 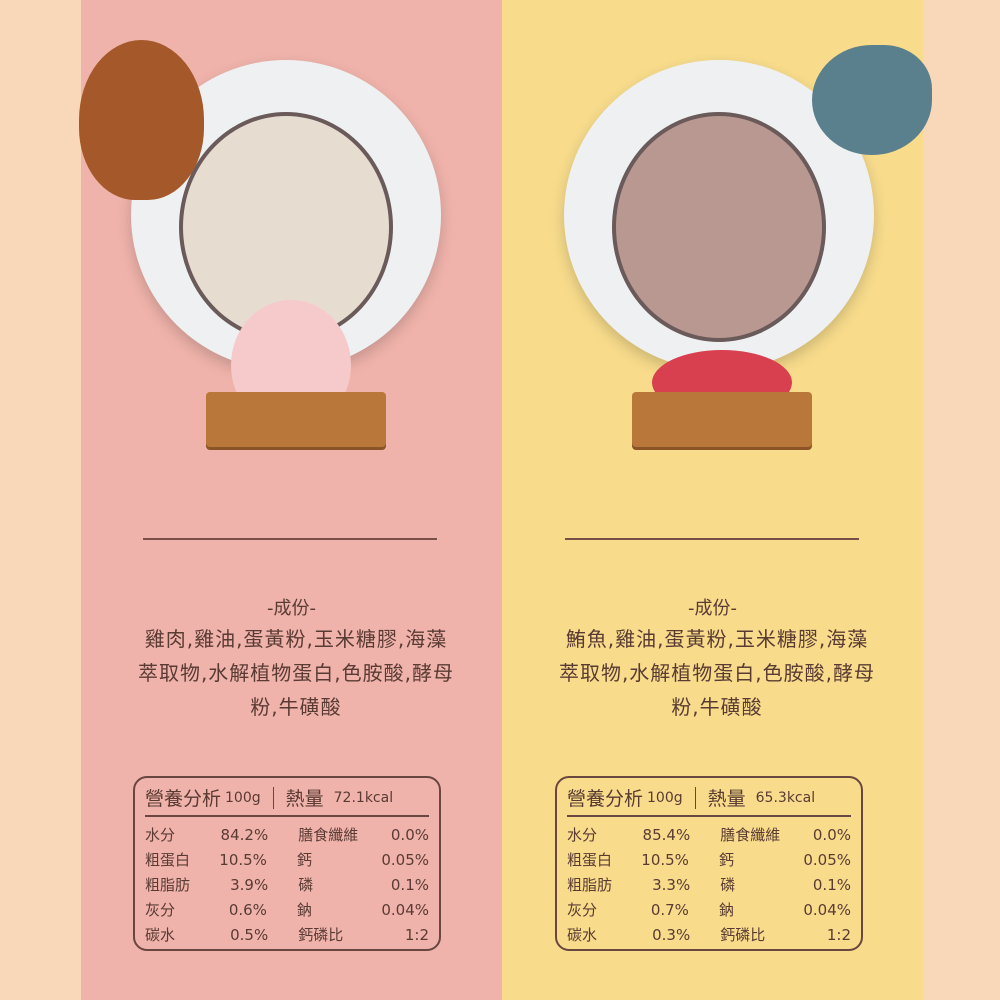 I want to click on nutrition-row: 灰分 0.6% 鈉 0.04%, so click(x=287, y=910).